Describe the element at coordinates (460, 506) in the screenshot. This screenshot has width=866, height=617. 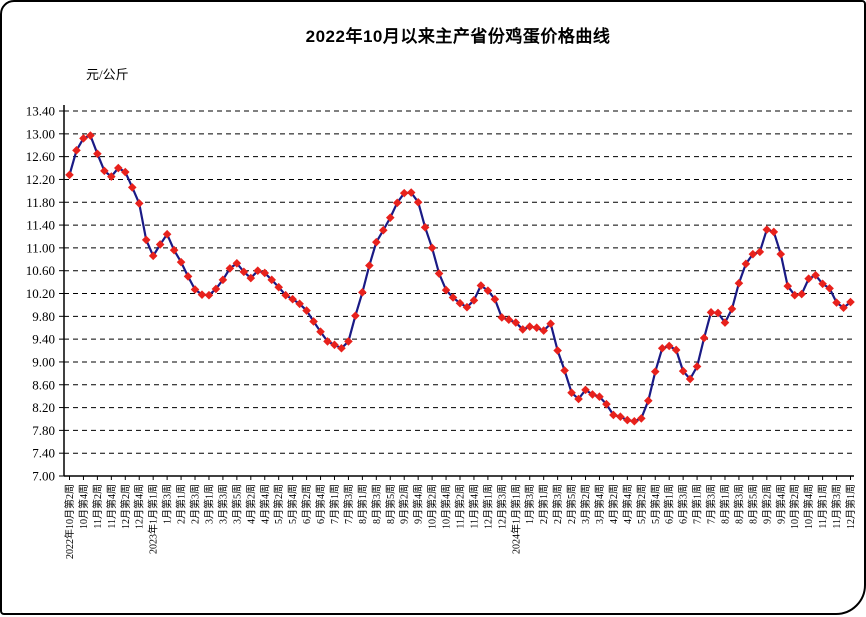
I see `x-tick-label: 11月第2周` at that location.